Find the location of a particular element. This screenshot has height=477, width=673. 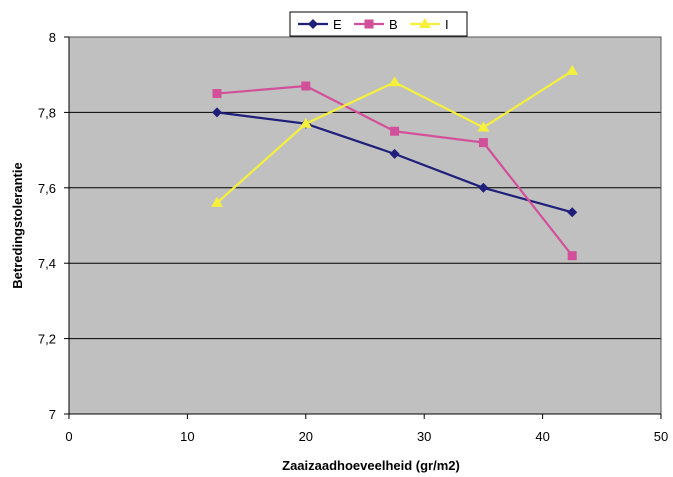

legend-marker-B is located at coordinates (369, 24).